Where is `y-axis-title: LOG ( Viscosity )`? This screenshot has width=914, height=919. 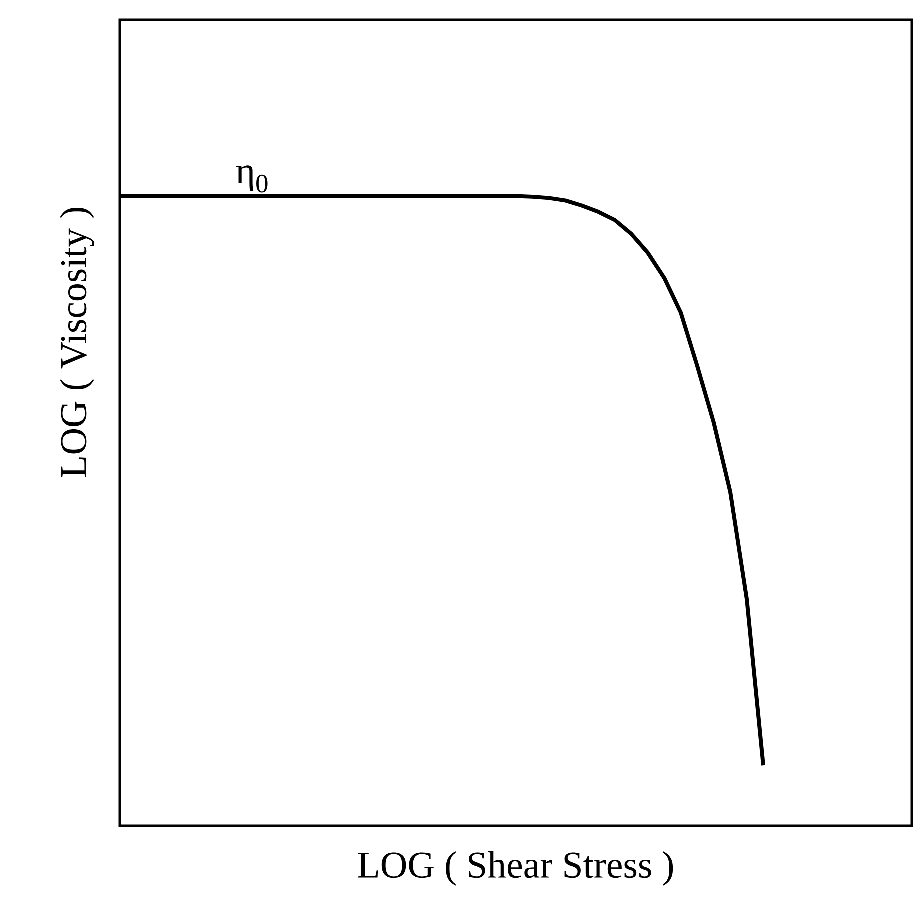 y-axis-title: LOG ( Viscosity ) is located at coordinates (77, 343).